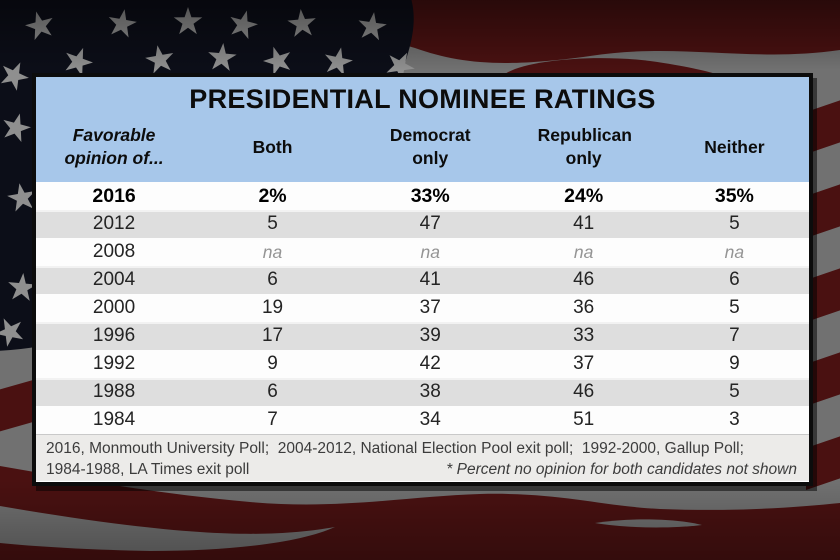  What do you see at coordinates (114, 195) in the screenshot?
I see `year-cell: 2016` at bounding box center [114, 195].